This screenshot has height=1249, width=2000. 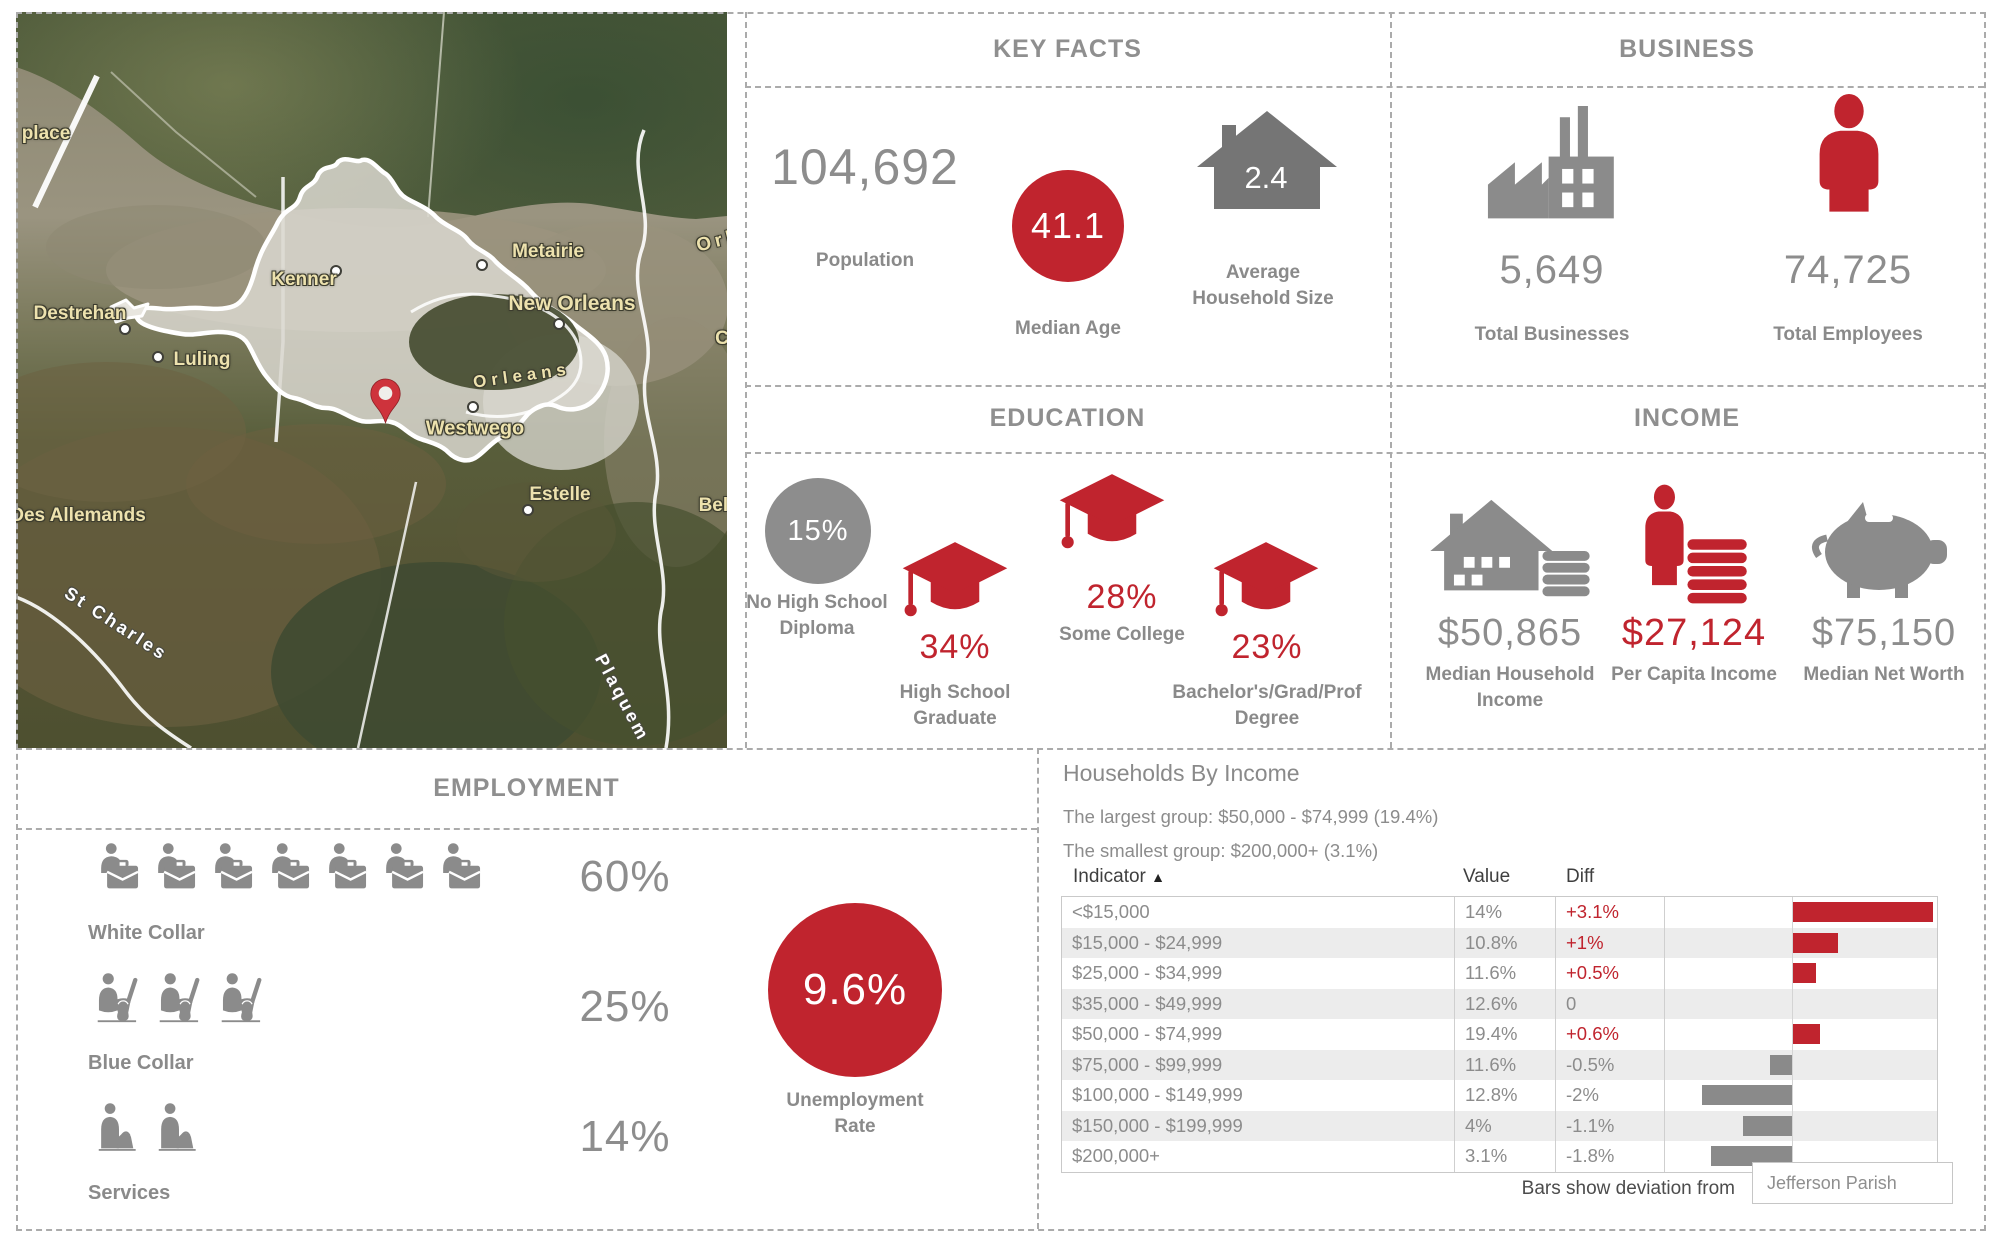 What do you see at coordinates (1504, 1003) in the screenshot?
I see `row-value: 12.6%` at bounding box center [1504, 1003].